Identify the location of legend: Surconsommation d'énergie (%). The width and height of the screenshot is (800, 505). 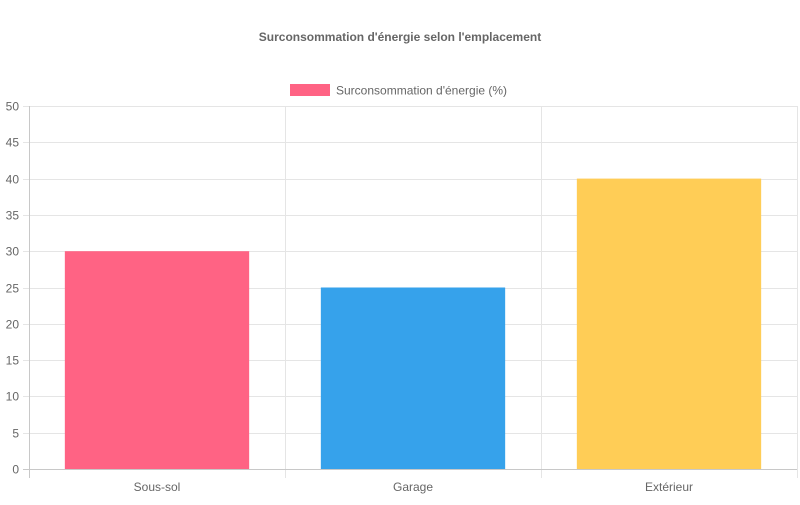
(398, 91).